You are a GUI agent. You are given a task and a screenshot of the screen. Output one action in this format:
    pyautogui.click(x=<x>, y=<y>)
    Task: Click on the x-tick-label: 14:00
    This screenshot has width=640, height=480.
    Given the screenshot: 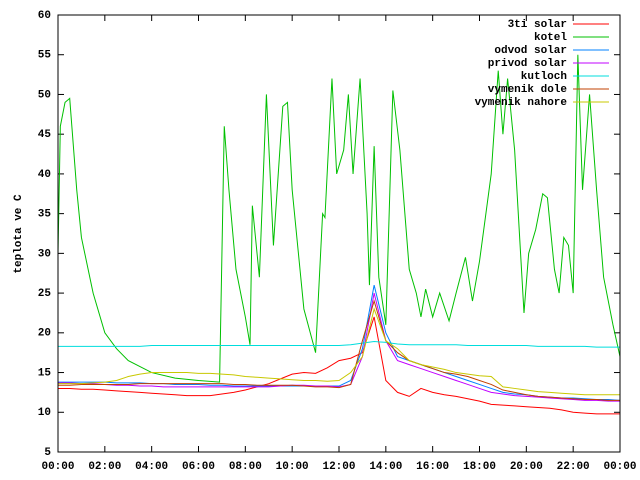 What is the action you would take?
    pyautogui.click(x=385, y=467)
    